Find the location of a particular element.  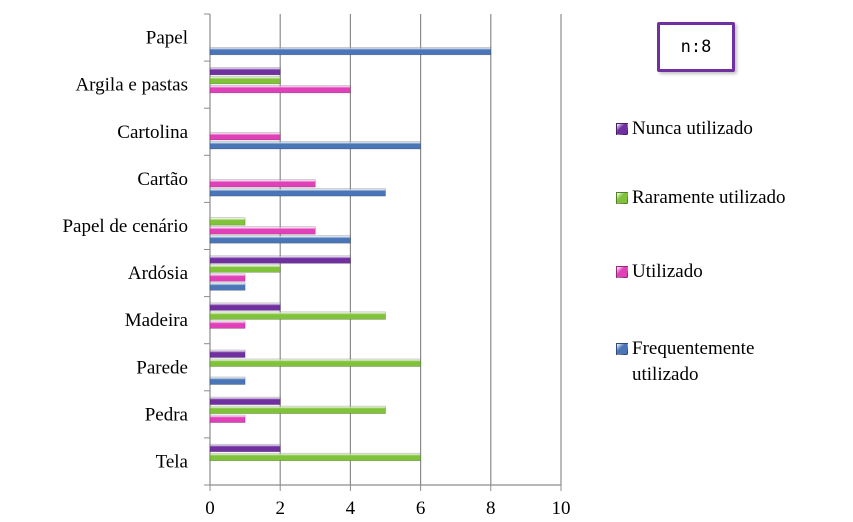

category-label: Parede is located at coordinates (162, 367).